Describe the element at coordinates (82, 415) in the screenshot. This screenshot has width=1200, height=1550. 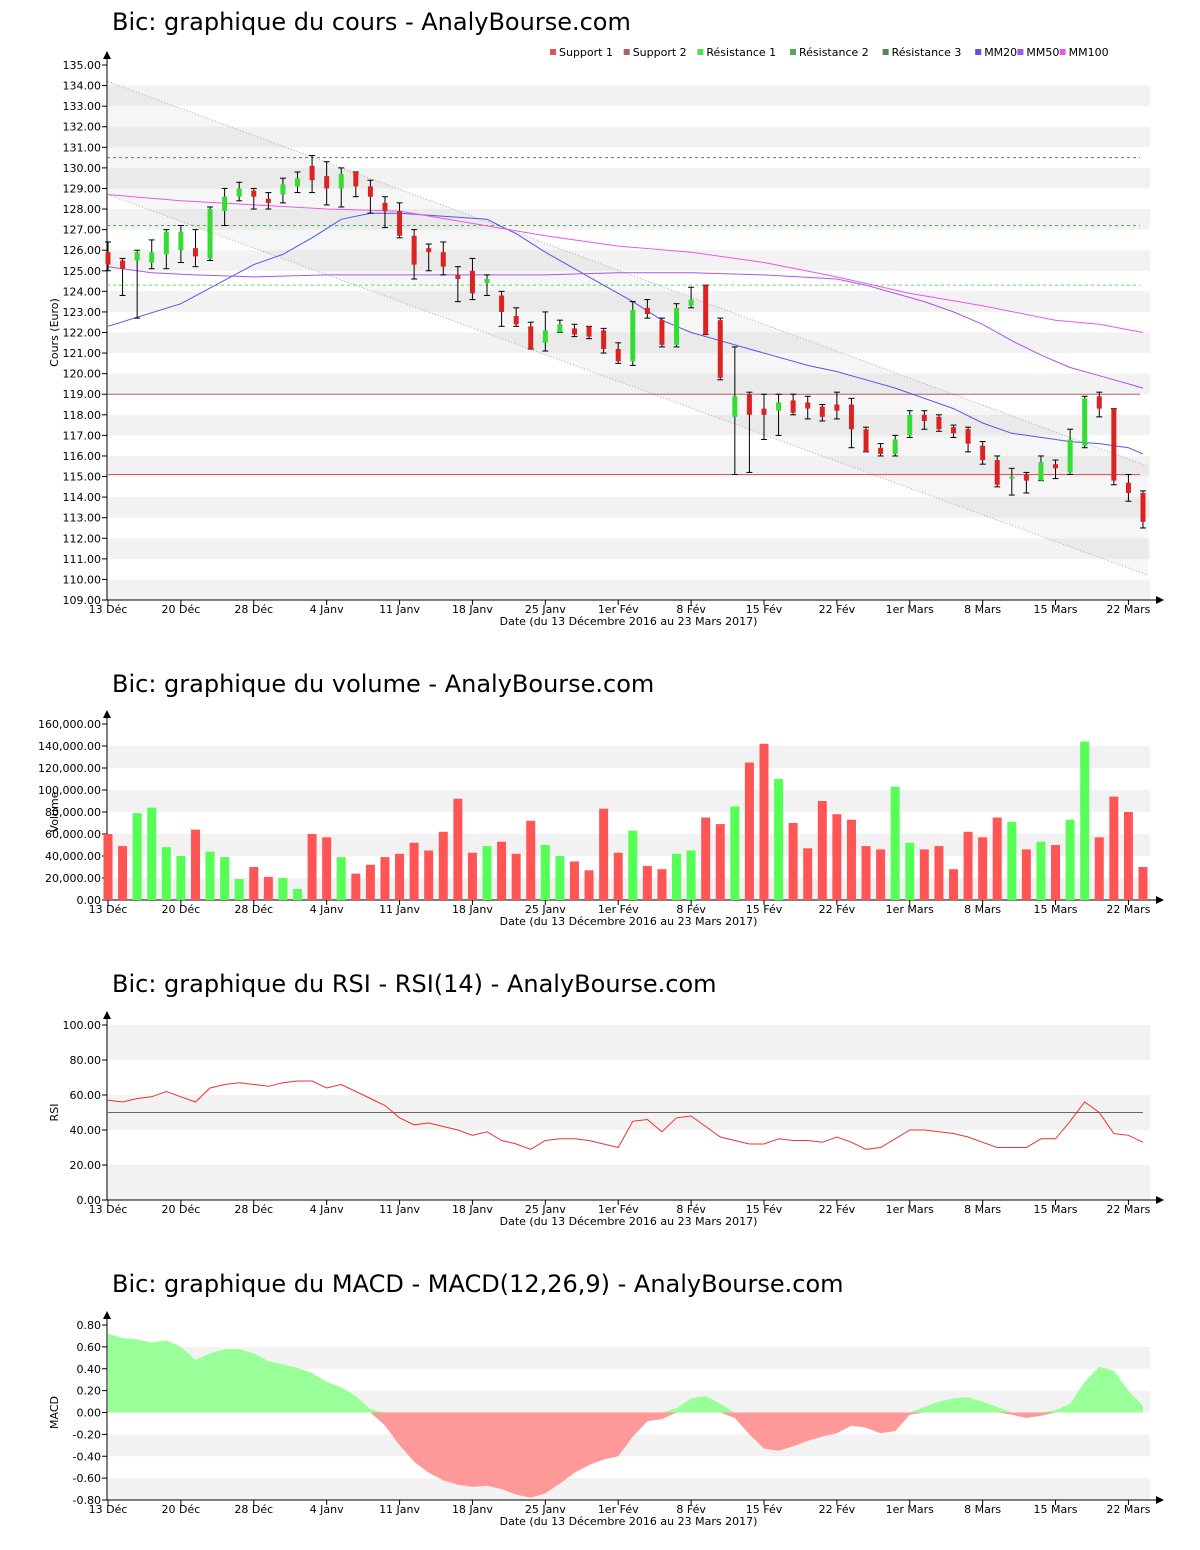
I see `price-ytick-label: 118.00` at that location.